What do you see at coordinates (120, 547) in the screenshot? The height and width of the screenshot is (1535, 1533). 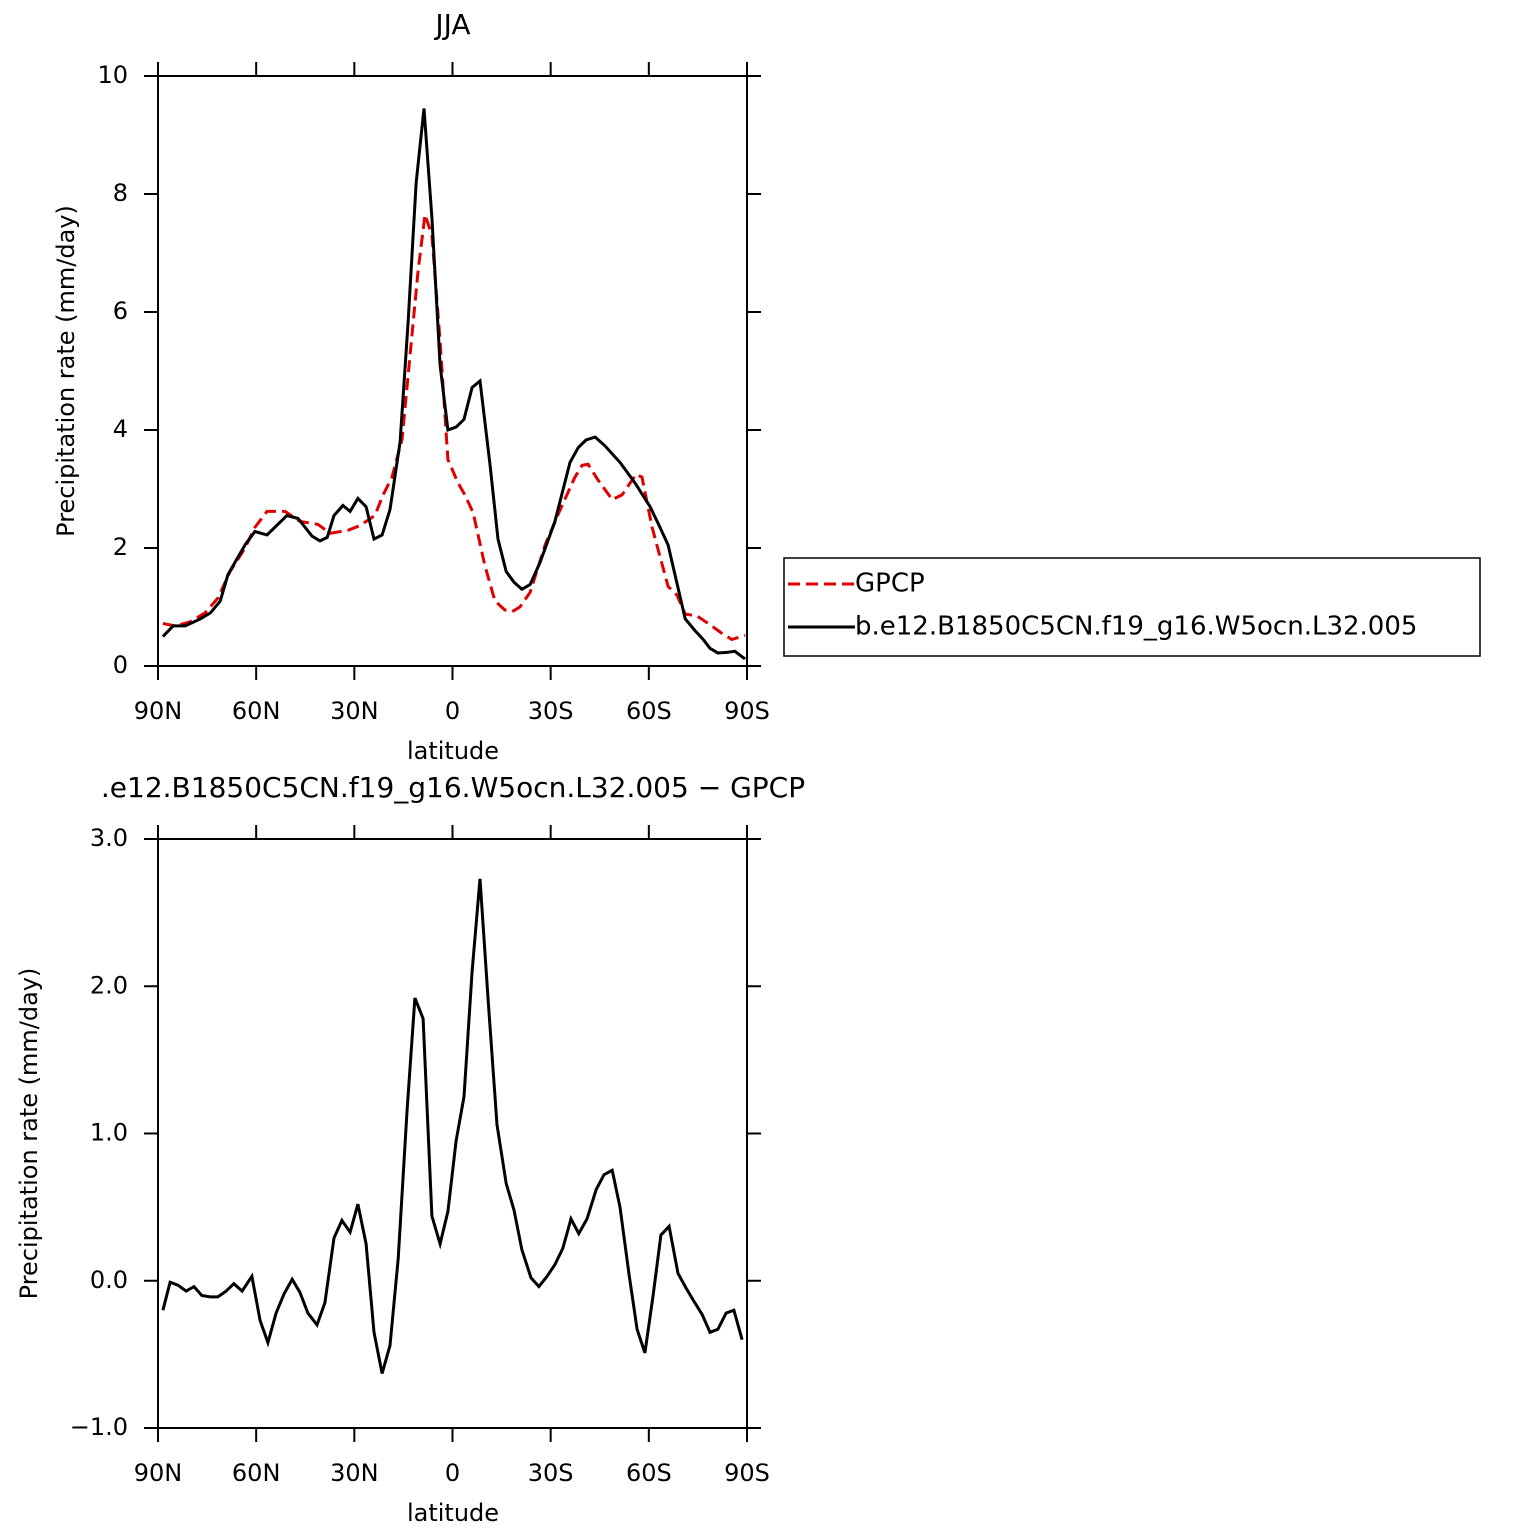 I see `y-tick-label: 2` at bounding box center [120, 547].